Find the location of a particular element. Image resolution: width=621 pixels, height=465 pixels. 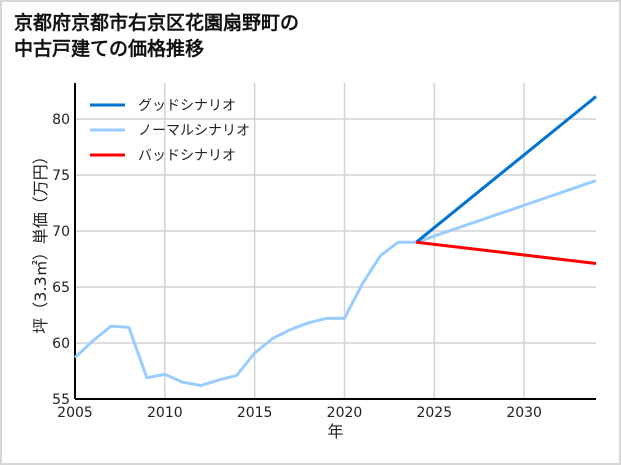

y-tick-label: 65 is located at coordinates (61, 288).